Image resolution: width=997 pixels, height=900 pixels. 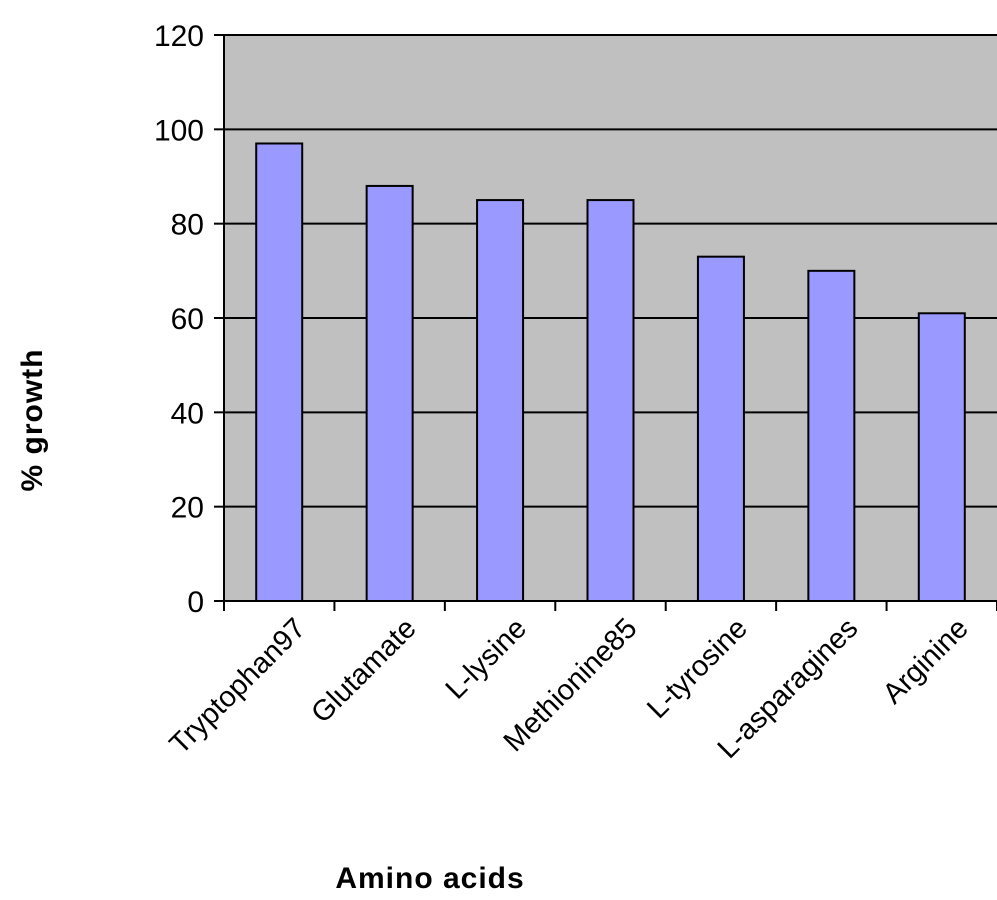 What do you see at coordinates (720, 428) in the screenshot?
I see `bar-l-tyrosine` at bounding box center [720, 428].